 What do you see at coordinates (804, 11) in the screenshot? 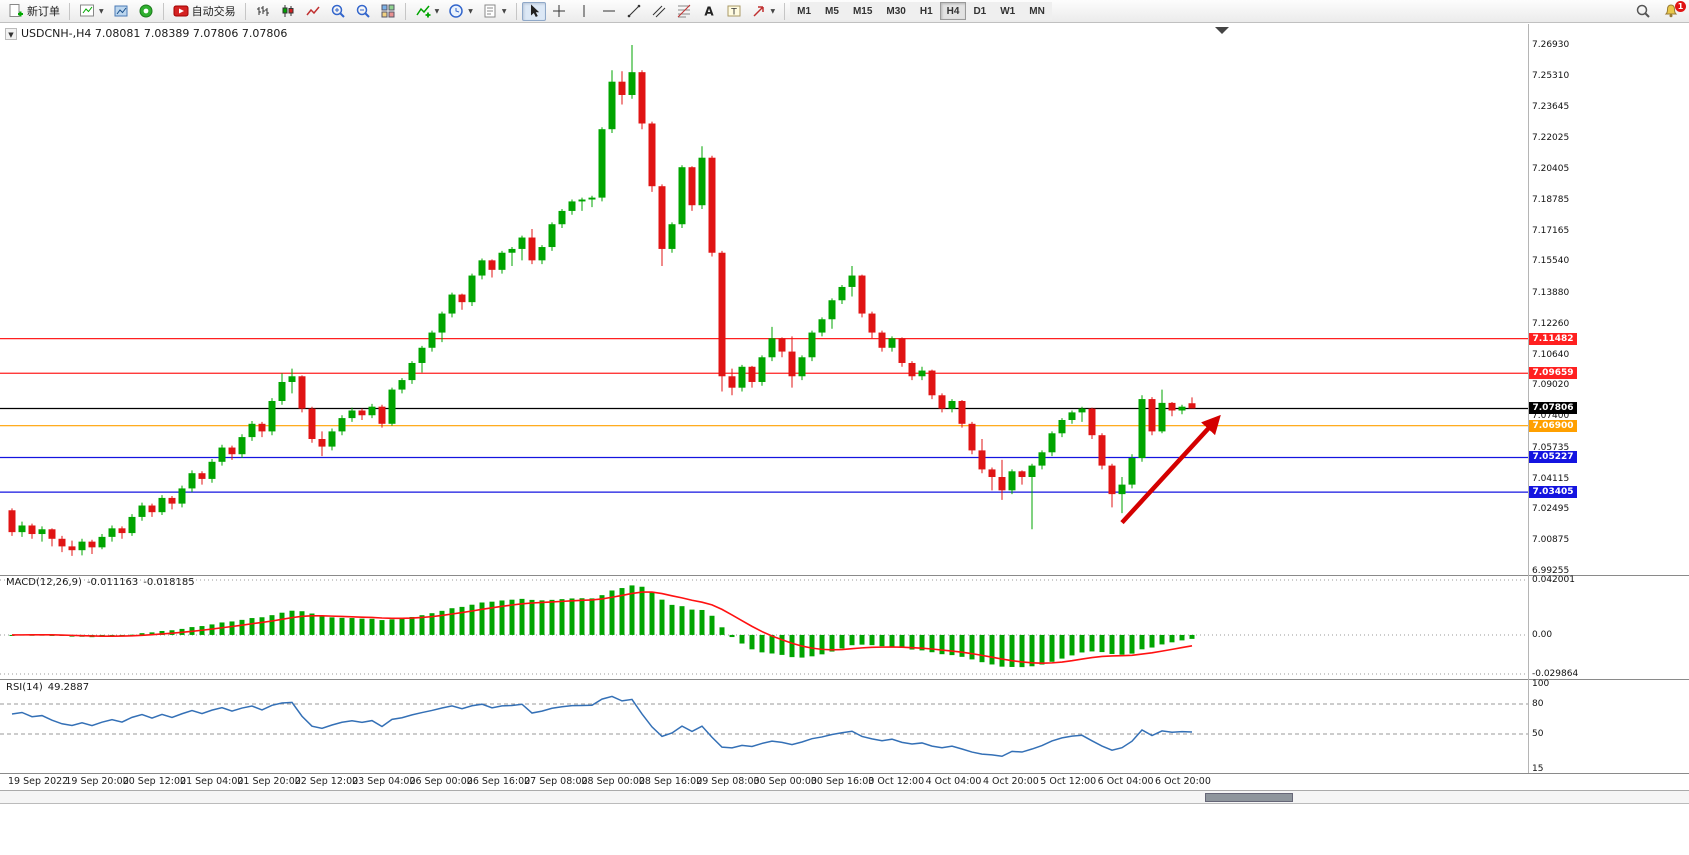
I see `timeframe-m1-button: M1` at bounding box center [804, 11].